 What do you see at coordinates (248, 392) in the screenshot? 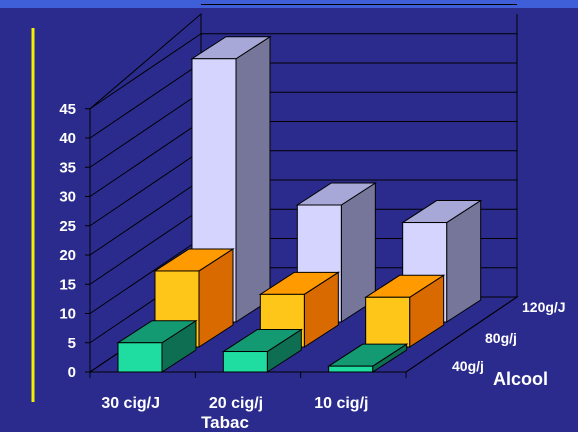
I see `x-axis-labels: 30 cig/J 20 cig/j 10 cig/j` at bounding box center [248, 392].